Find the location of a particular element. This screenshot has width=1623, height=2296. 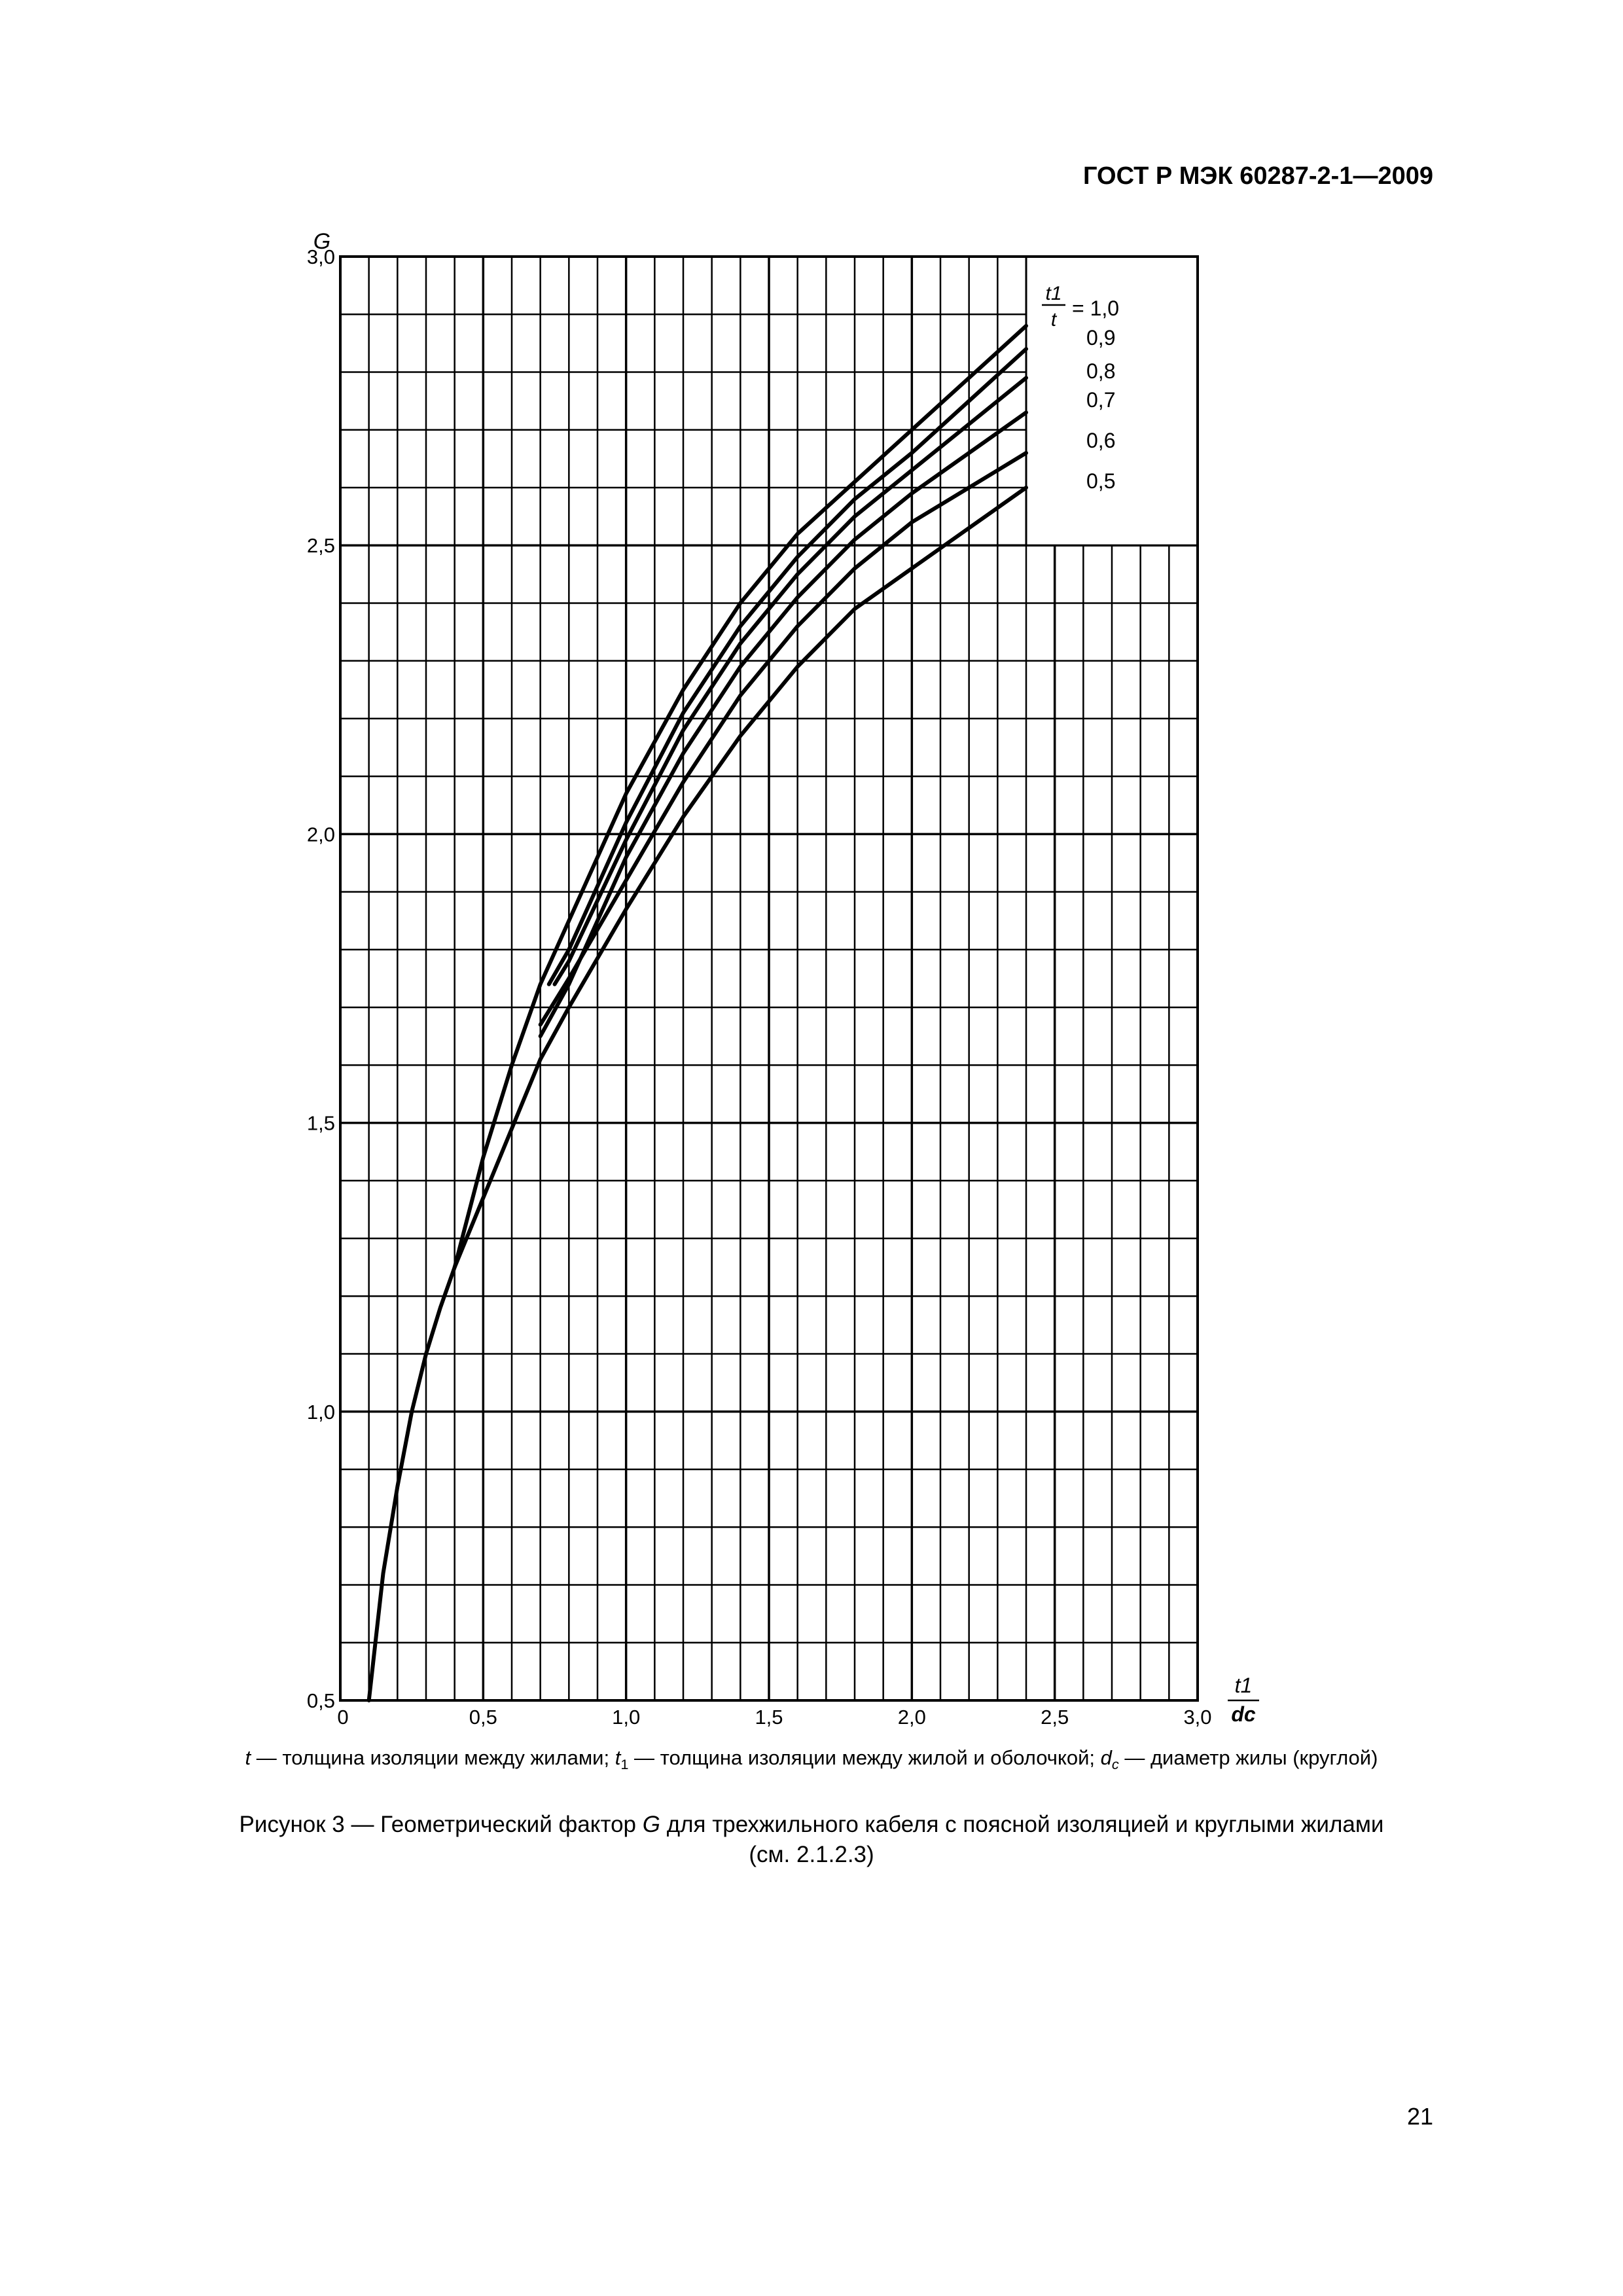

legend-label-0-7: 0,7 is located at coordinates (1100, 400).